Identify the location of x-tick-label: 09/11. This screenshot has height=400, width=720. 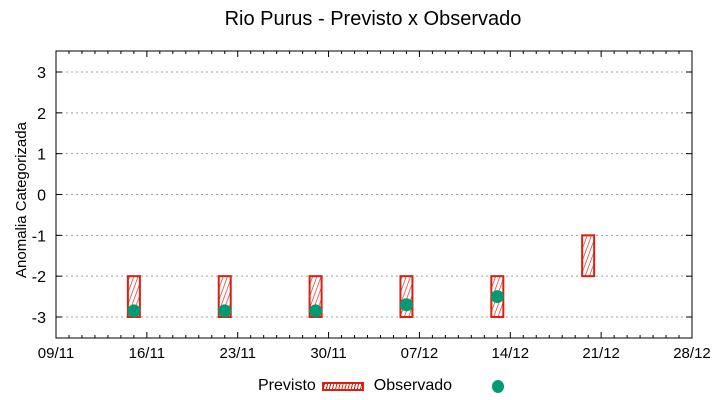
(56, 353).